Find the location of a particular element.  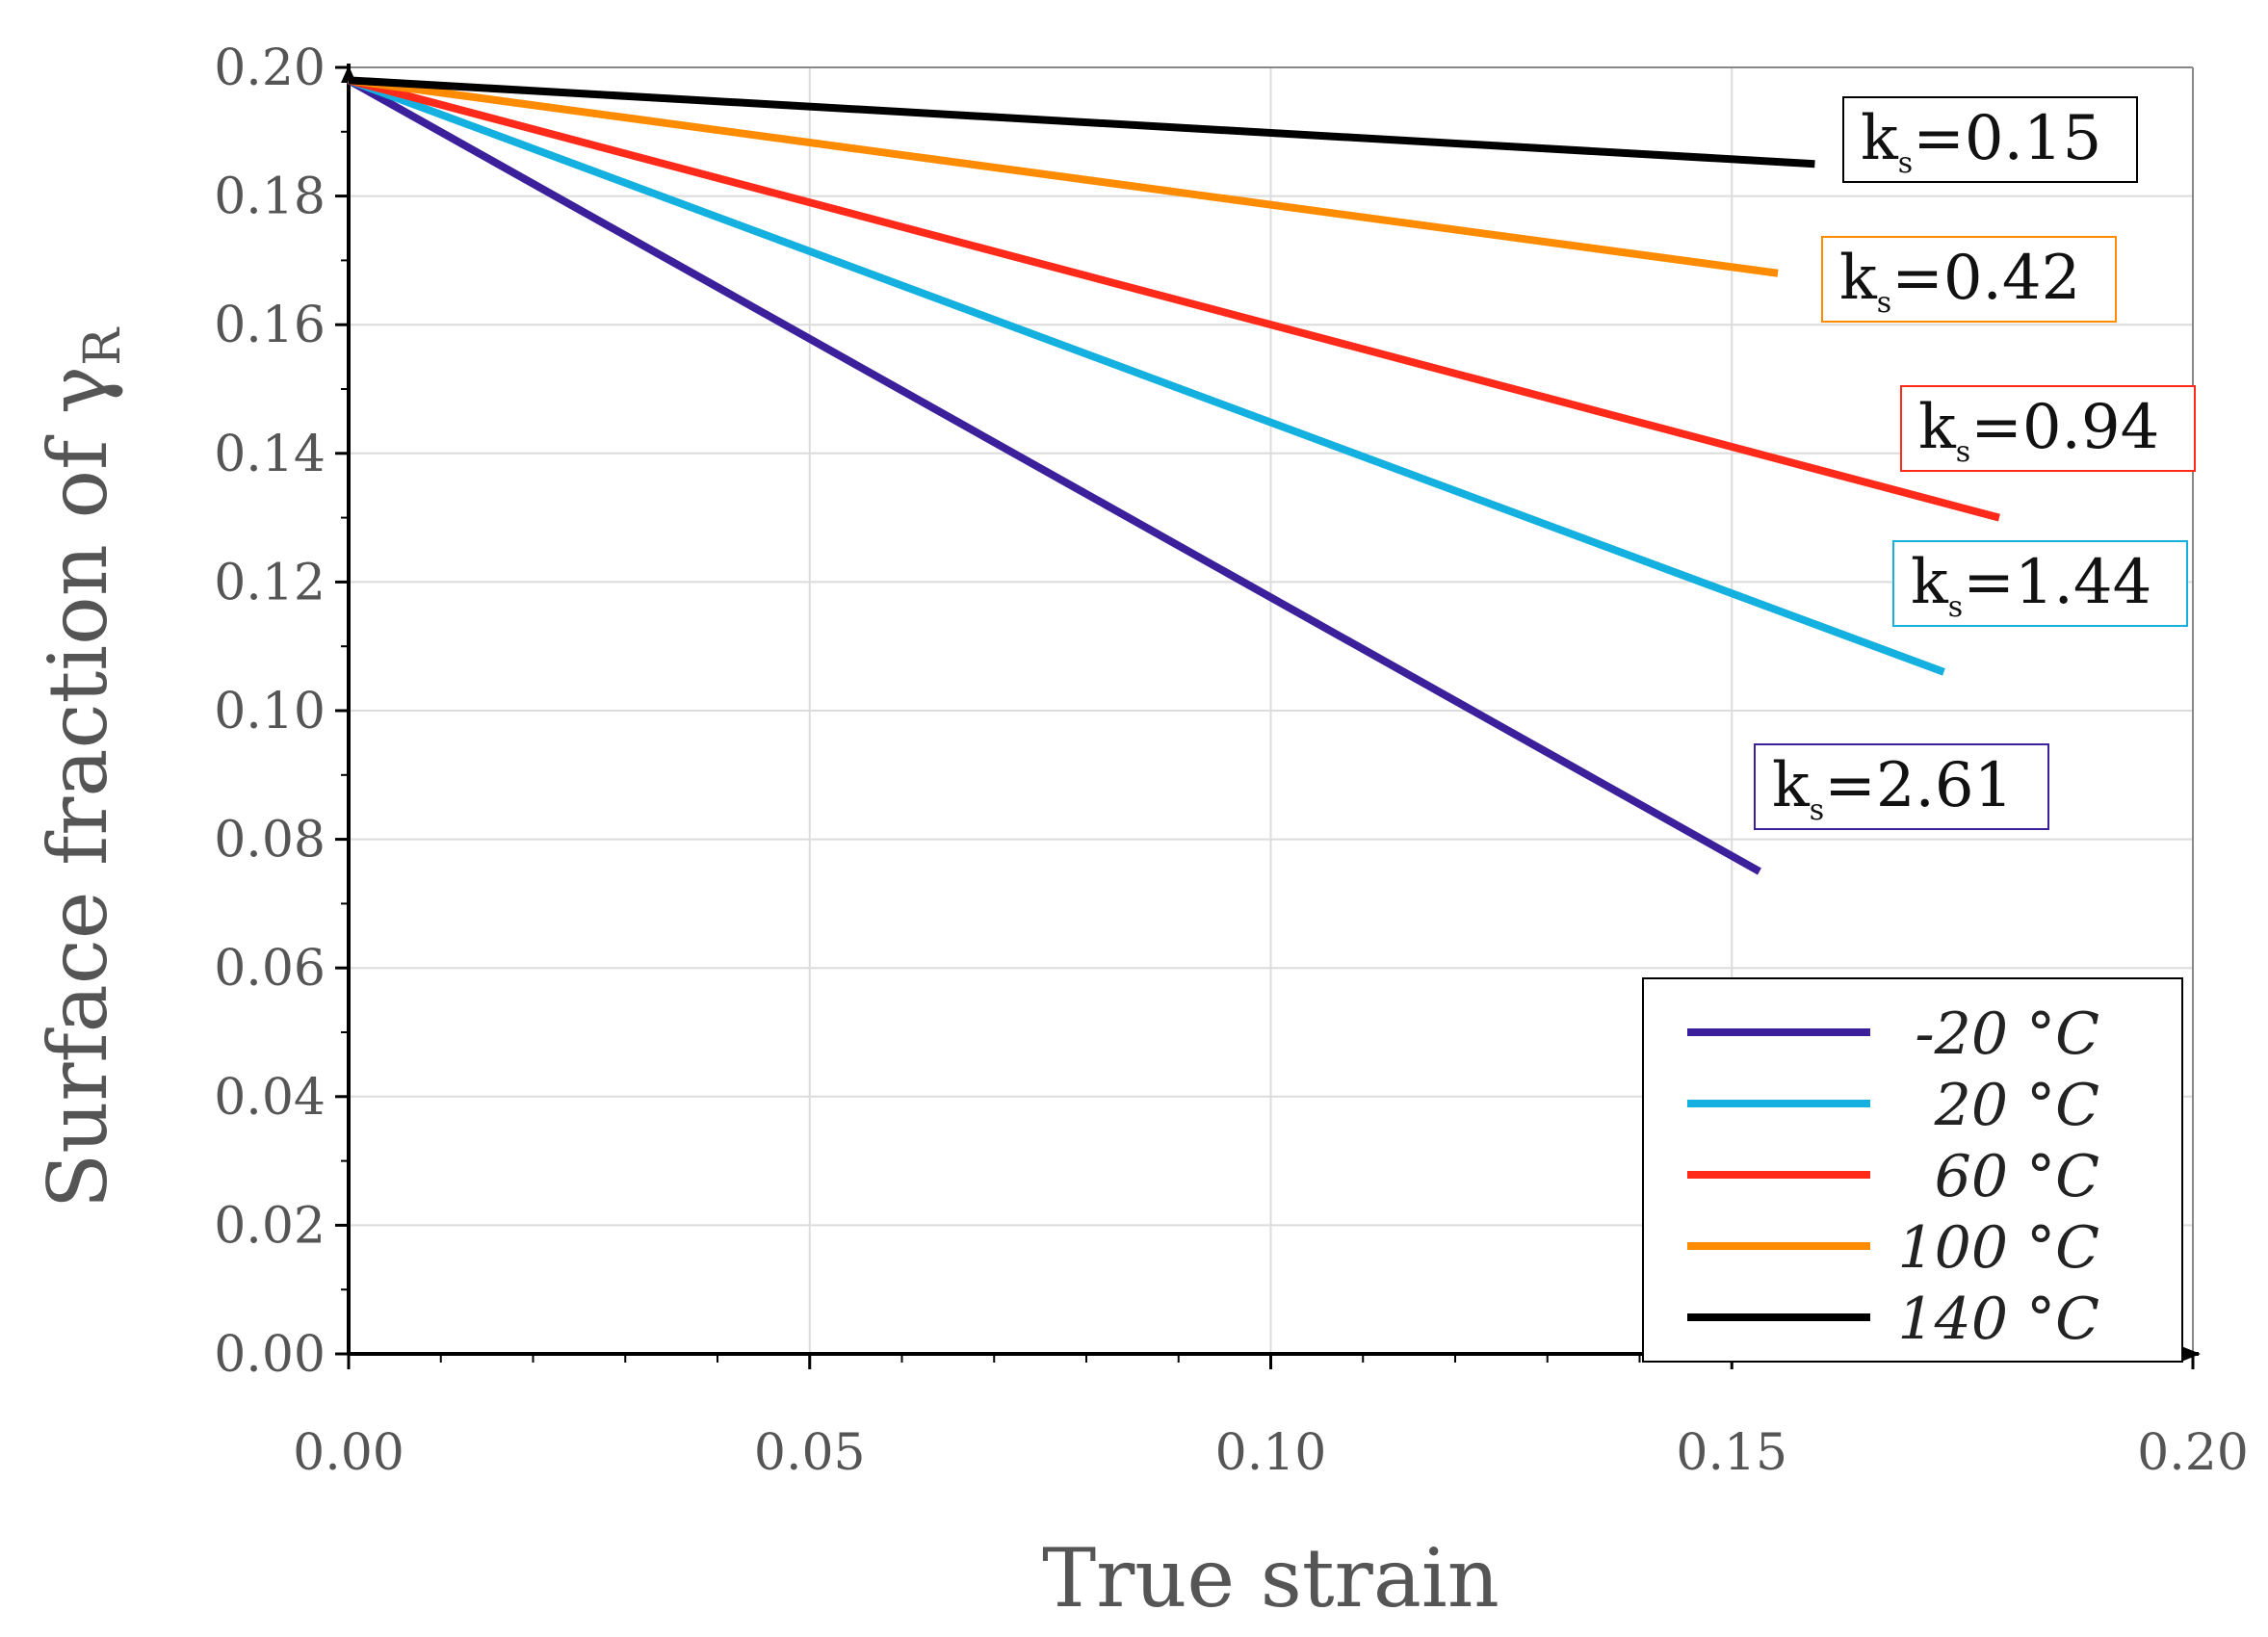

y-axis-title-subscript: R is located at coordinates (103, 346).